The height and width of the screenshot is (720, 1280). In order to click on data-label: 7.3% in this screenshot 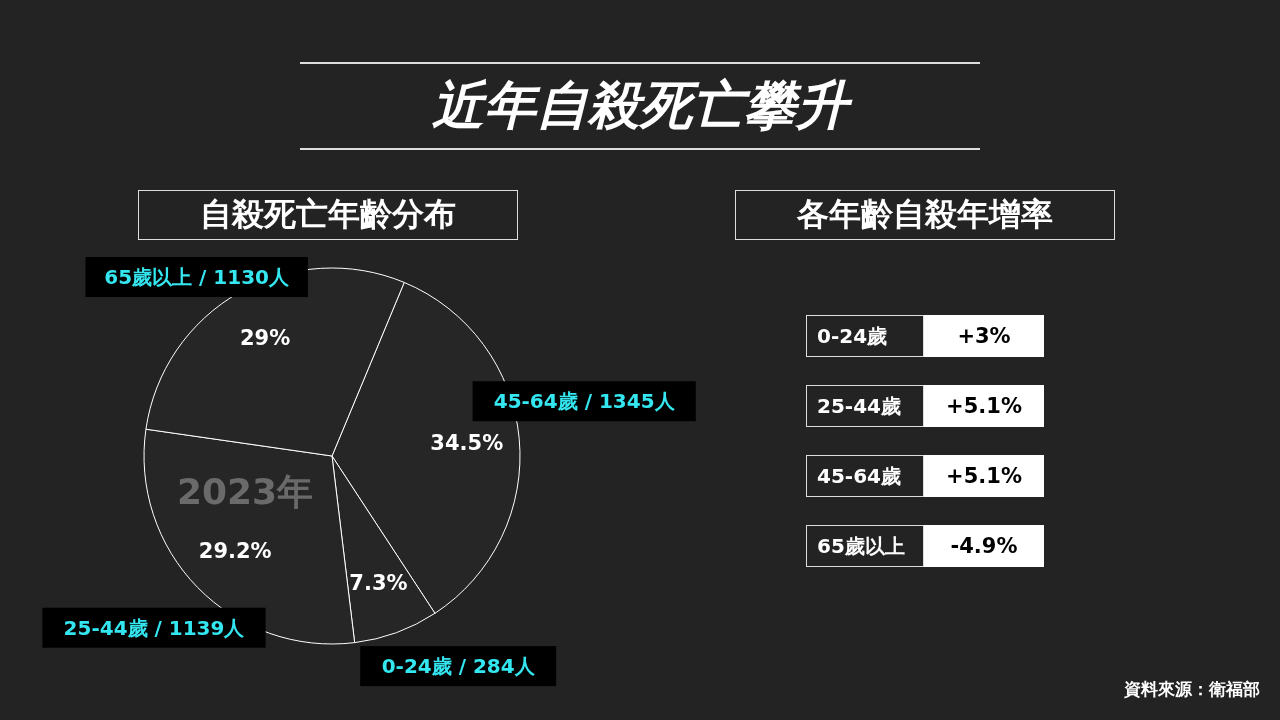, I will do `click(378, 583)`.